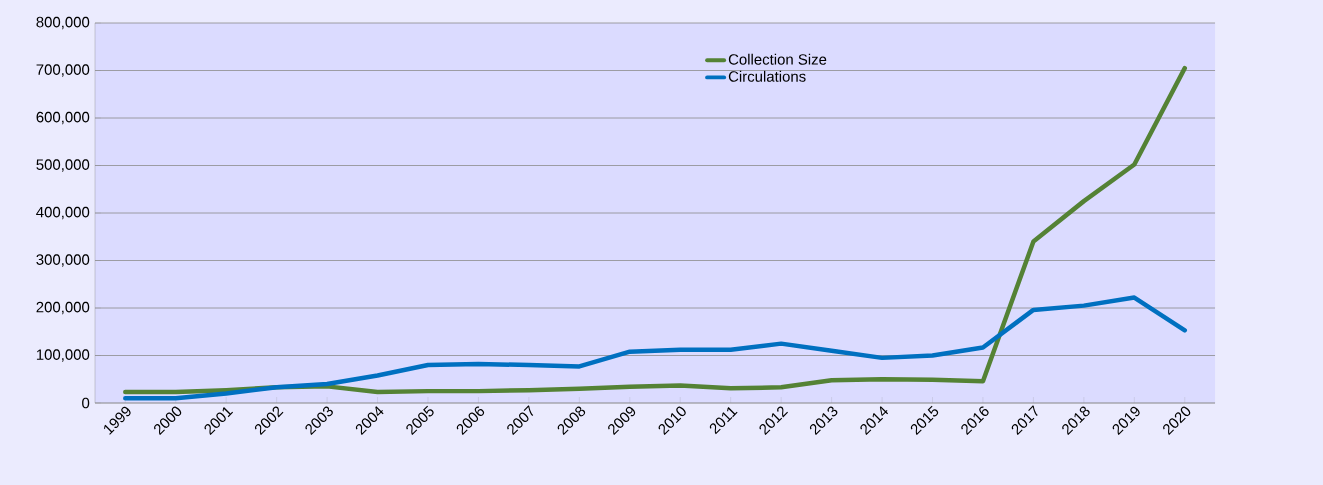 Image resolution: width=1323 pixels, height=485 pixels. What do you see at coordinates (63, 70) in the screenshot?
I see `y-tick-label: 700,000` at bounding box center [63, 70].